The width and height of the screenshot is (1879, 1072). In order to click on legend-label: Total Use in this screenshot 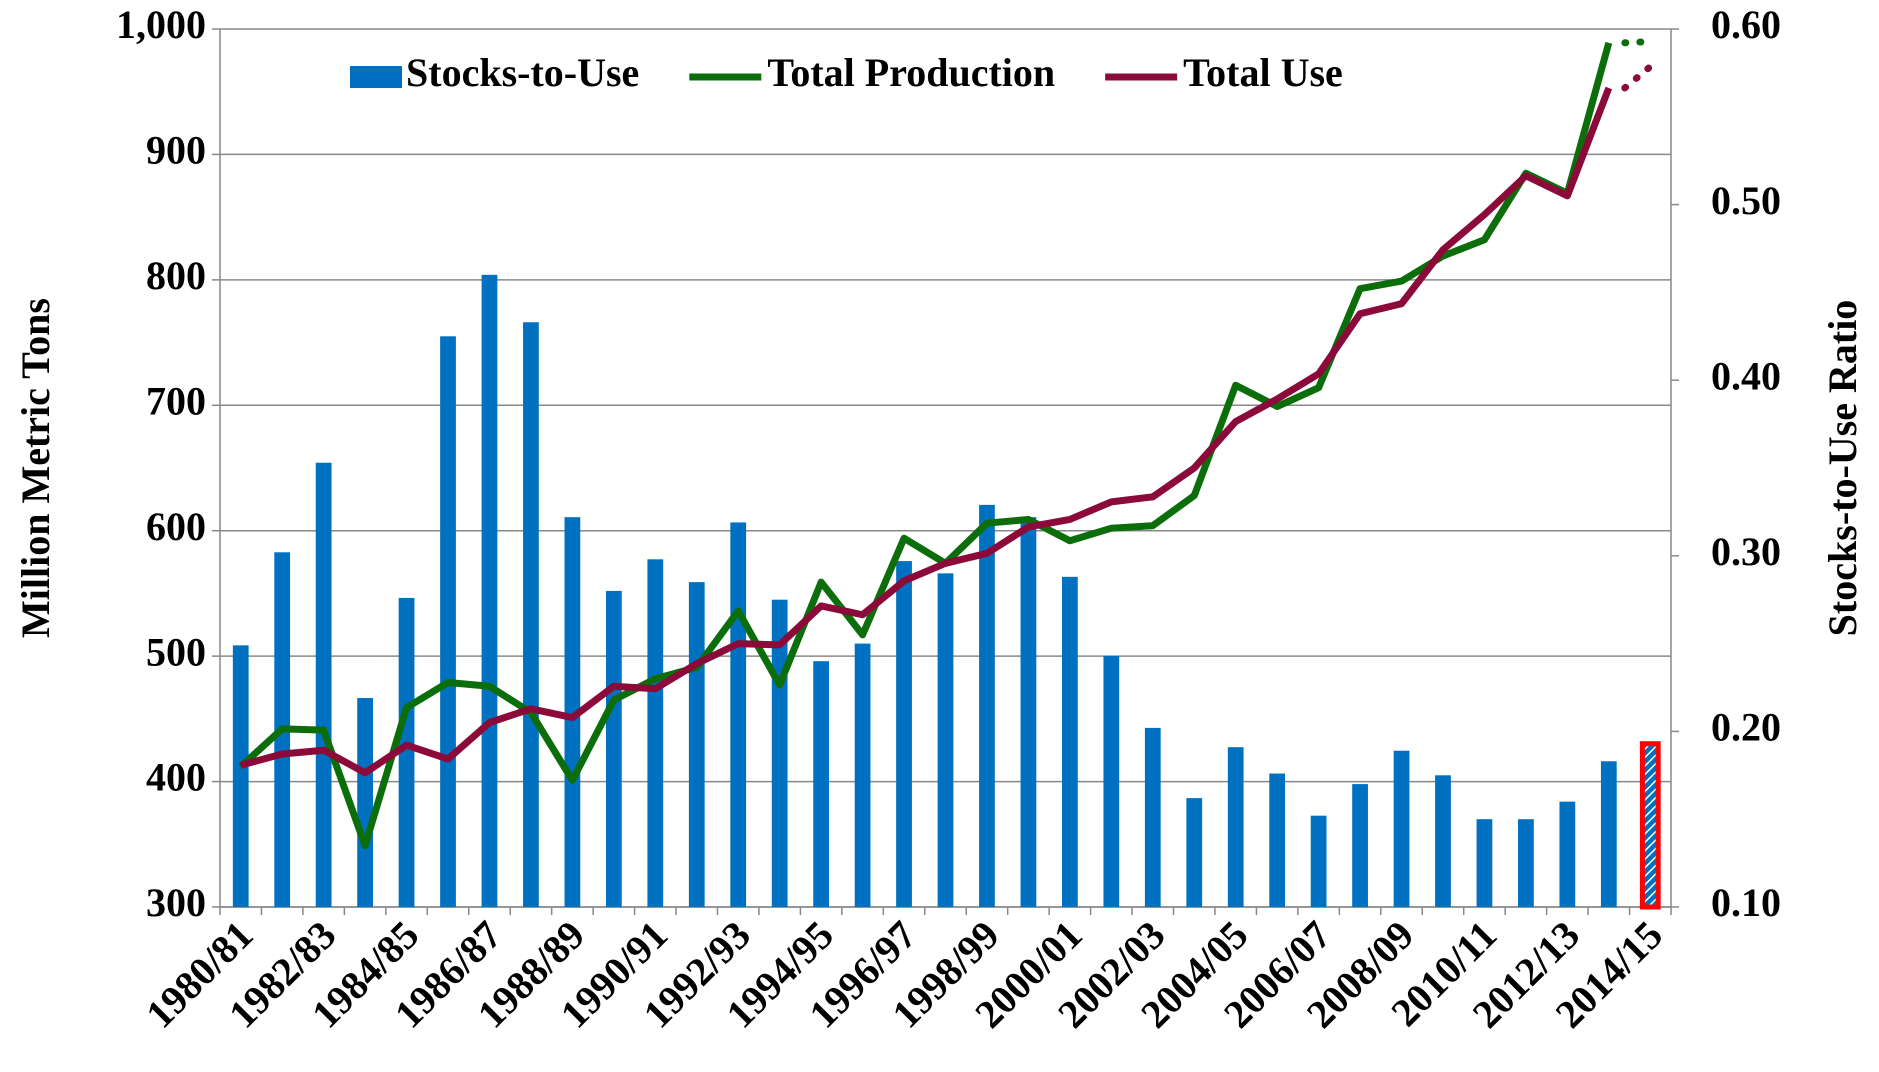, I will do `click(1263, 72)`.